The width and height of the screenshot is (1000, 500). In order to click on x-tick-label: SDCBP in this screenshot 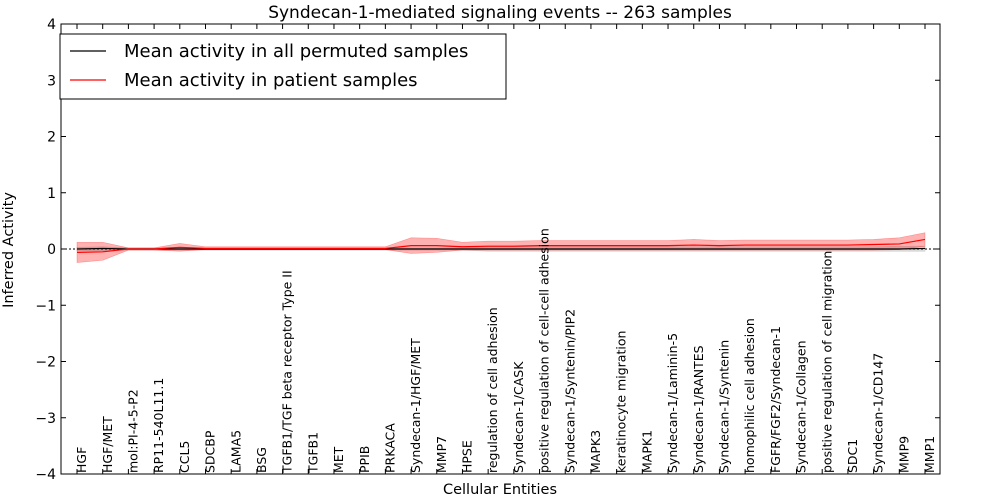, I will do `click(210, 451)`.